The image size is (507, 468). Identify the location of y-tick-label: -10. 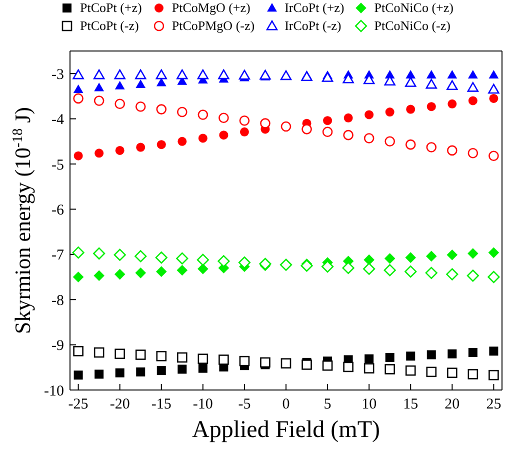
(54, 391).